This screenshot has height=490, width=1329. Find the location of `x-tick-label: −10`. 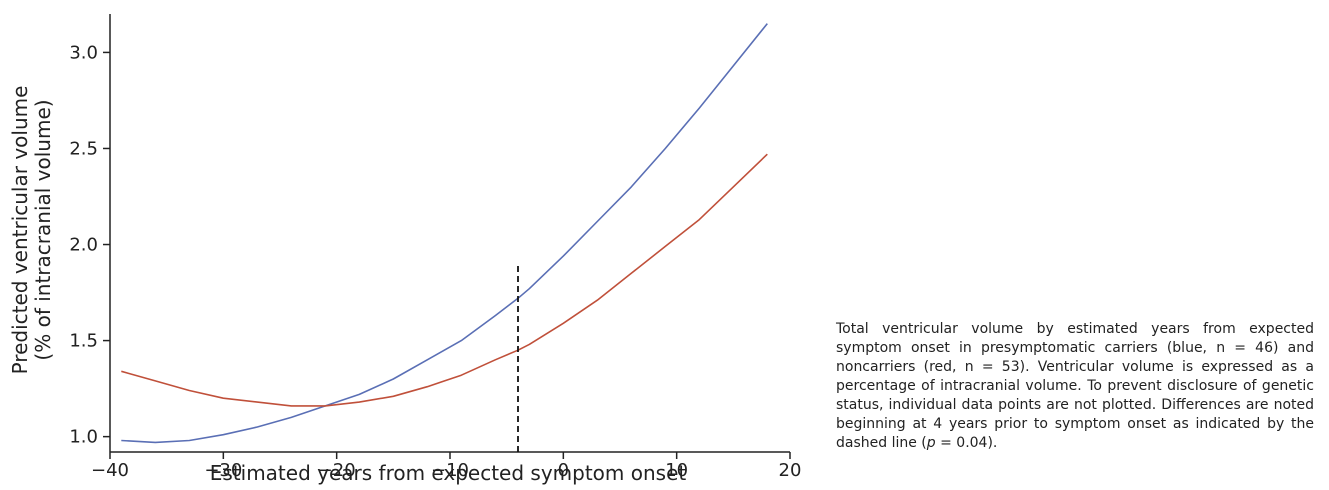

x-tick-label: −10 is located at coordinates (450, 470).